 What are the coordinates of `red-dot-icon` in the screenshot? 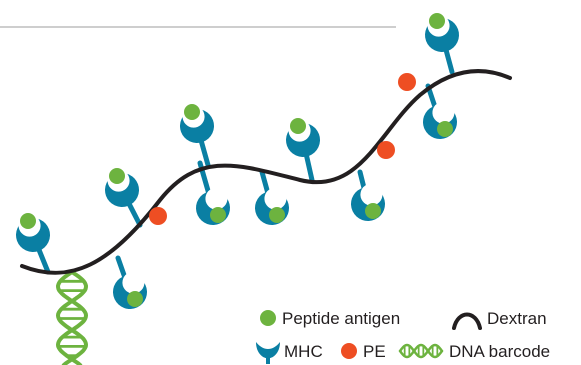 It's located at (349, 351).